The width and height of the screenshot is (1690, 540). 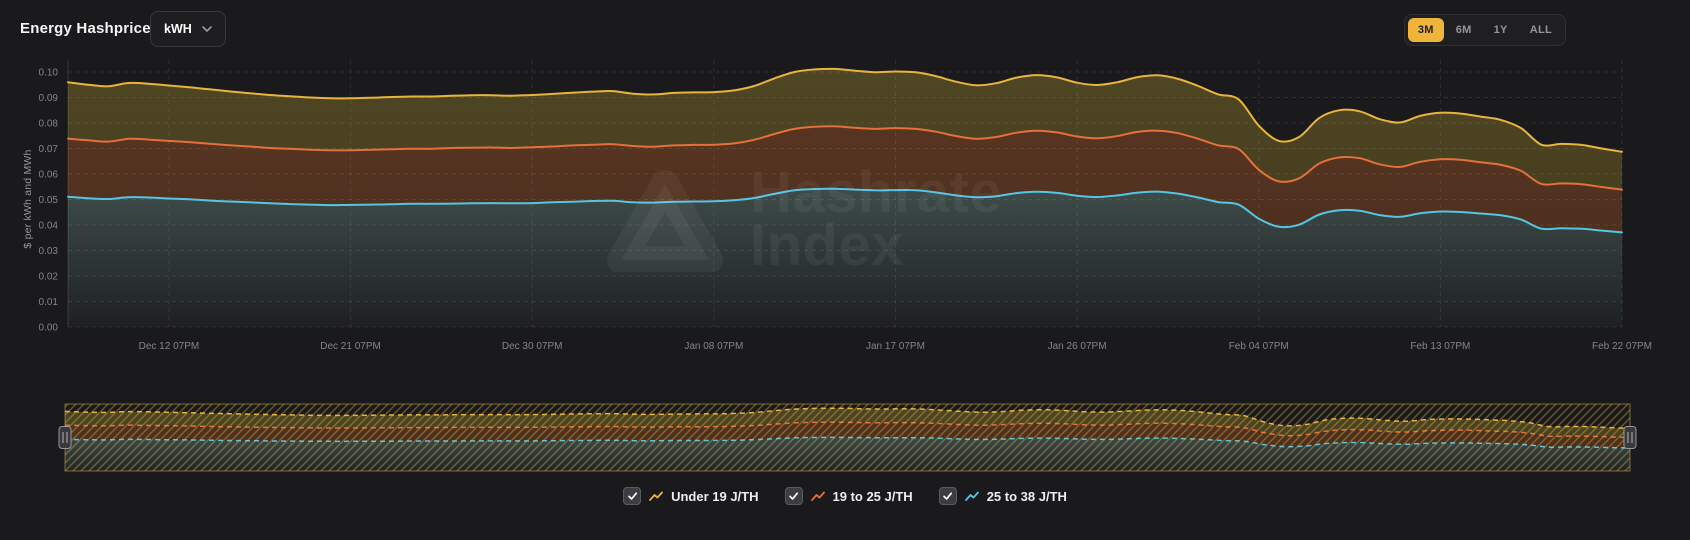 What do you see at coordinates (169, 346) in the screenshot?
I see `x-tick-label: Dec 12 07PM` at bounding box center [169, 346].